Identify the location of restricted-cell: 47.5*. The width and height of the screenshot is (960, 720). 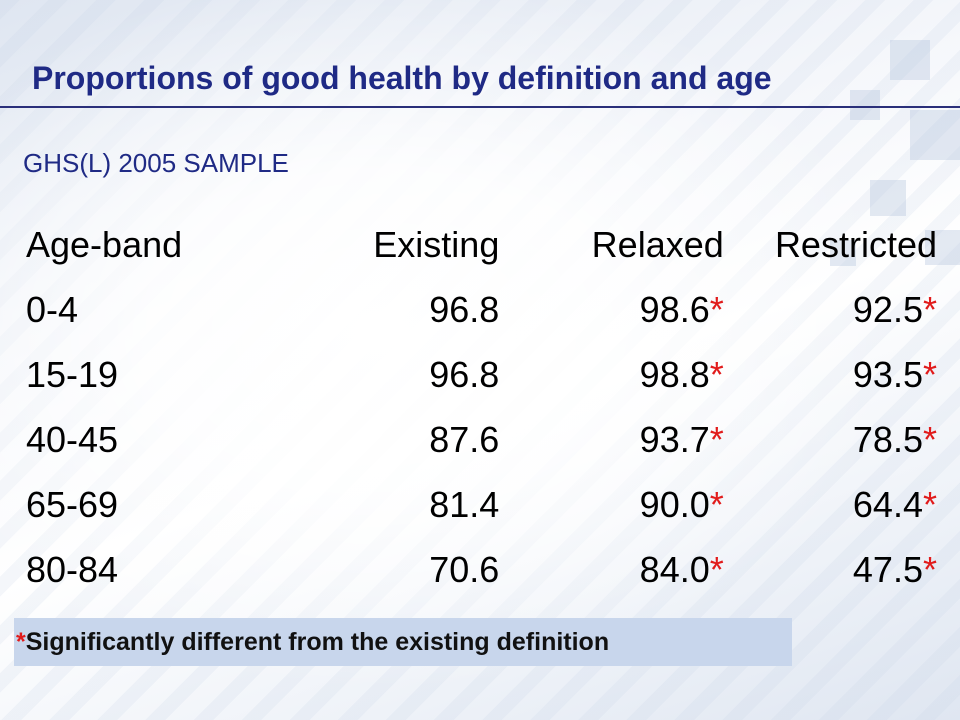
(842, 569).